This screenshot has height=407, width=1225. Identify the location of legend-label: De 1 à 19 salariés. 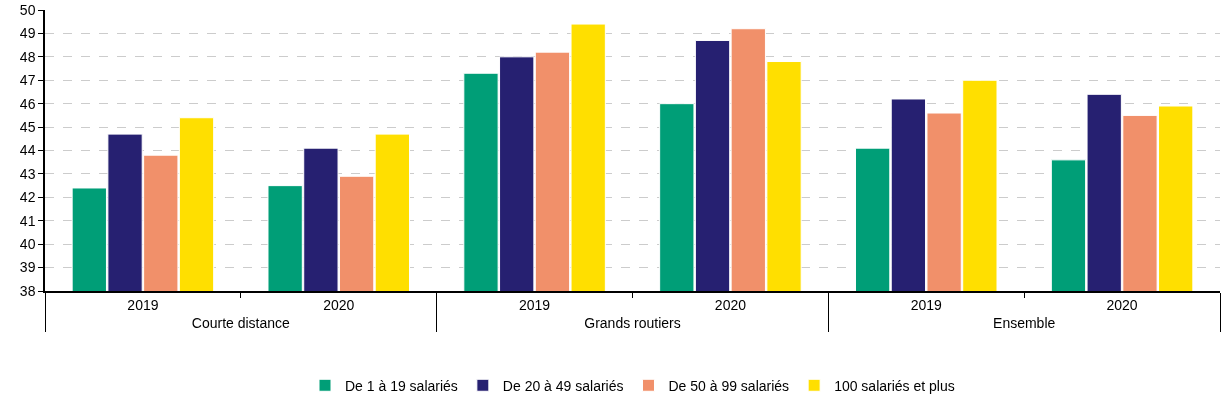
(401, 385).